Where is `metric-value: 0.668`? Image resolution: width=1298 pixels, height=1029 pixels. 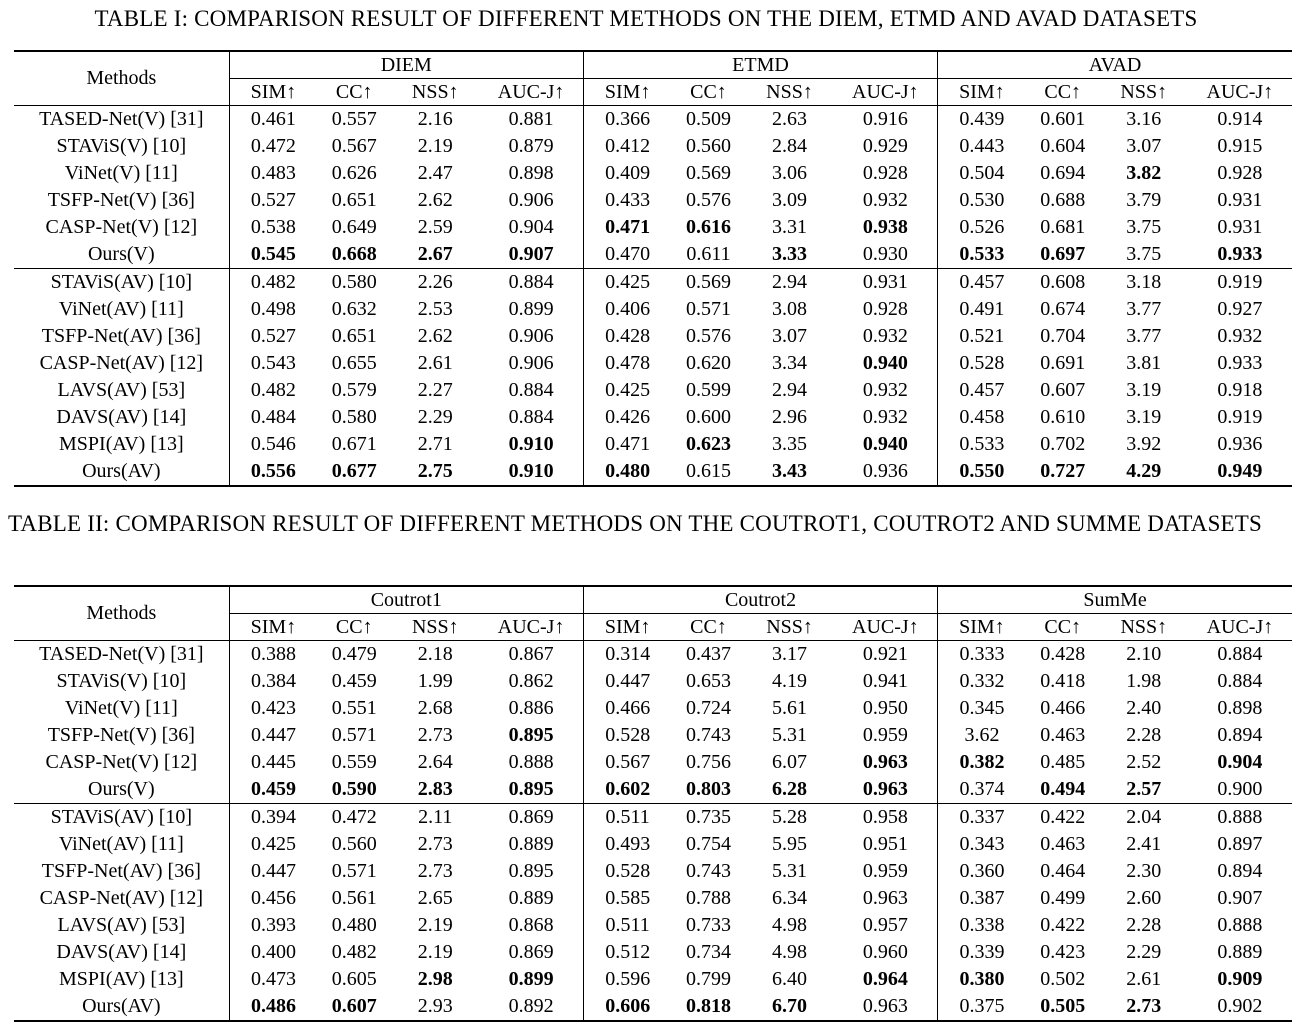
metric-value: 0.668 is located at coordinates (354, 254).